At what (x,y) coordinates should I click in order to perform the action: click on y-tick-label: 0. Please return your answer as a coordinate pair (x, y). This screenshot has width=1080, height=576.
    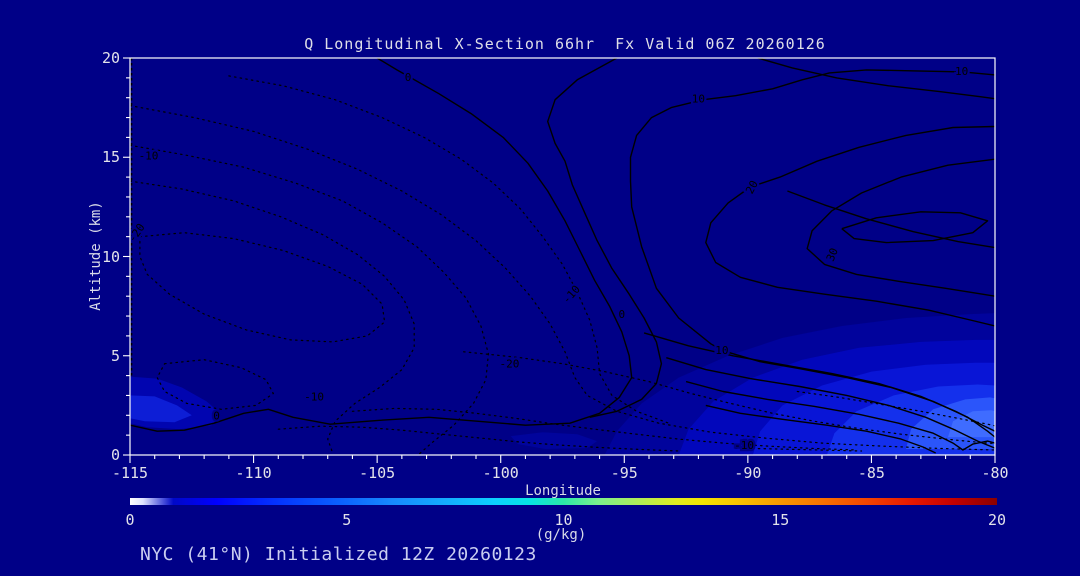
    Looking at the image, I should click on (115, 455).